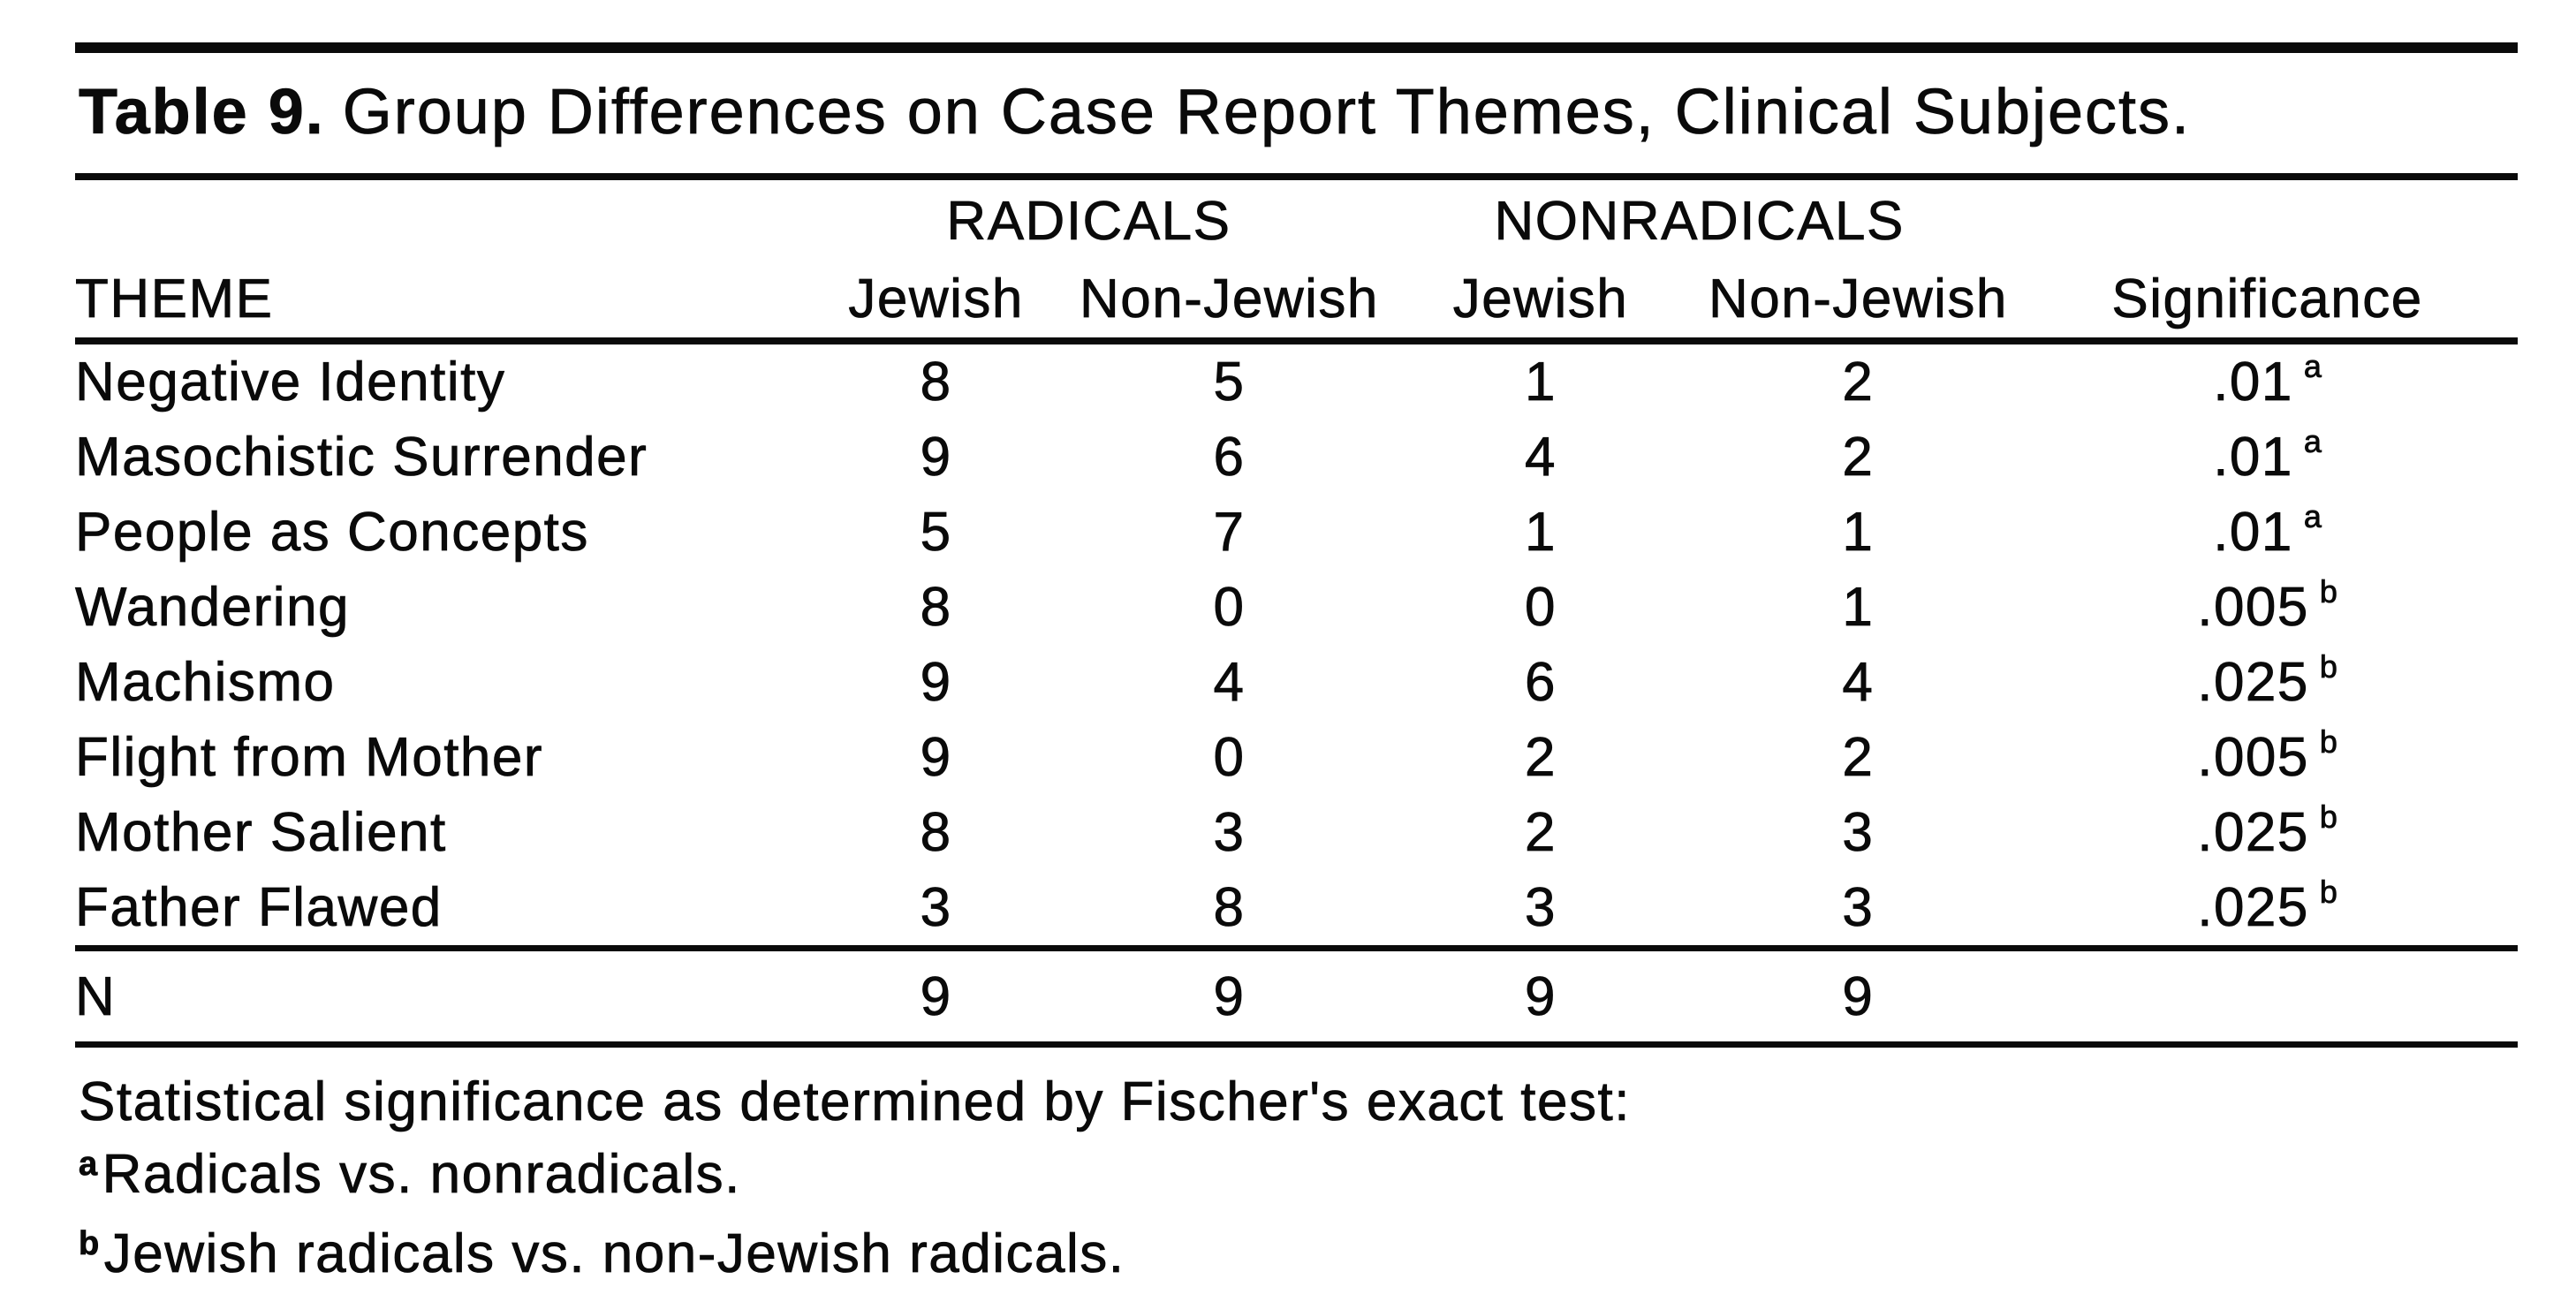 This screenshot has height=1302, width=2576. What do you see at coordinates (1859, 302) in the screenshot?
I see `column-header-nonradicals-non-jewish: Non-Jewish` at bounding box center [1859, 302].